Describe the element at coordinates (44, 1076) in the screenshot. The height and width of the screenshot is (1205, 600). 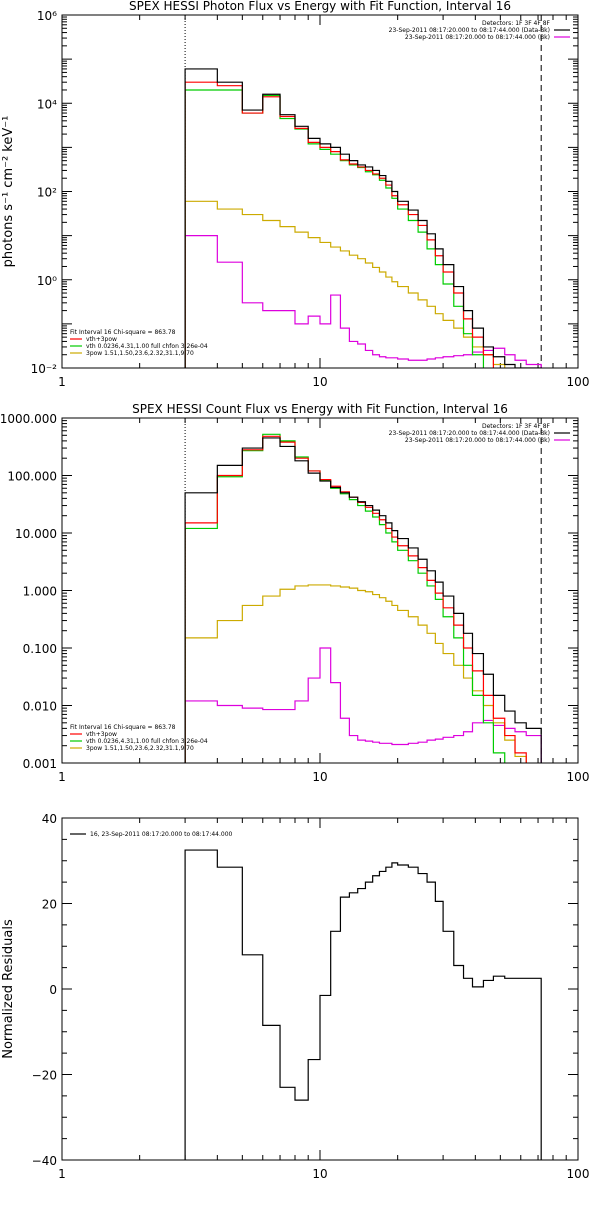
I see `panel3-y-tick-label: −20` at that location.